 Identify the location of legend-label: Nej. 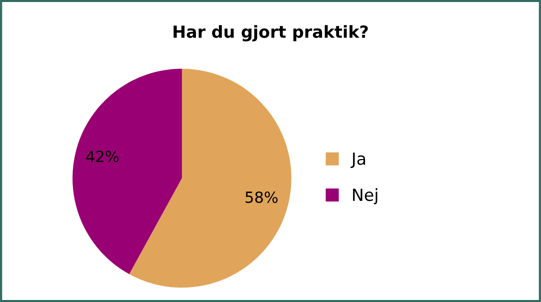
(365, 196).